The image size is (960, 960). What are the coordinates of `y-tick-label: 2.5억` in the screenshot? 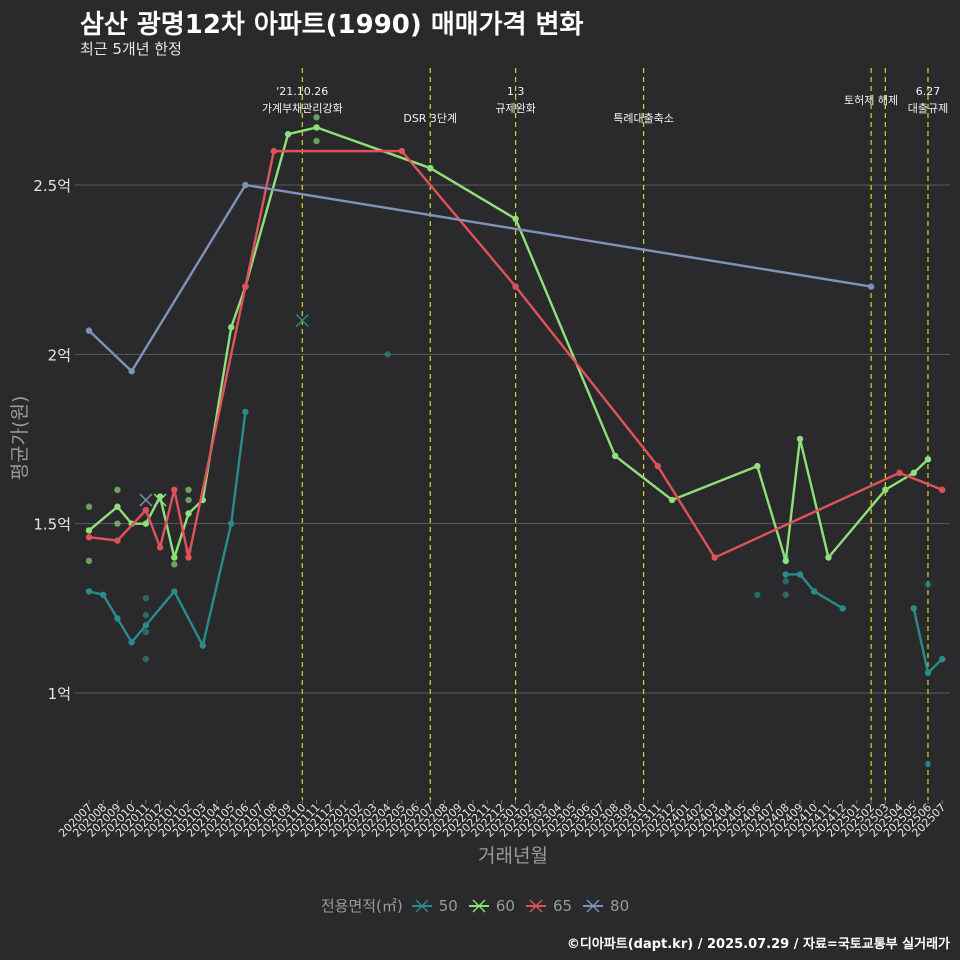 It's located at (52, 186).